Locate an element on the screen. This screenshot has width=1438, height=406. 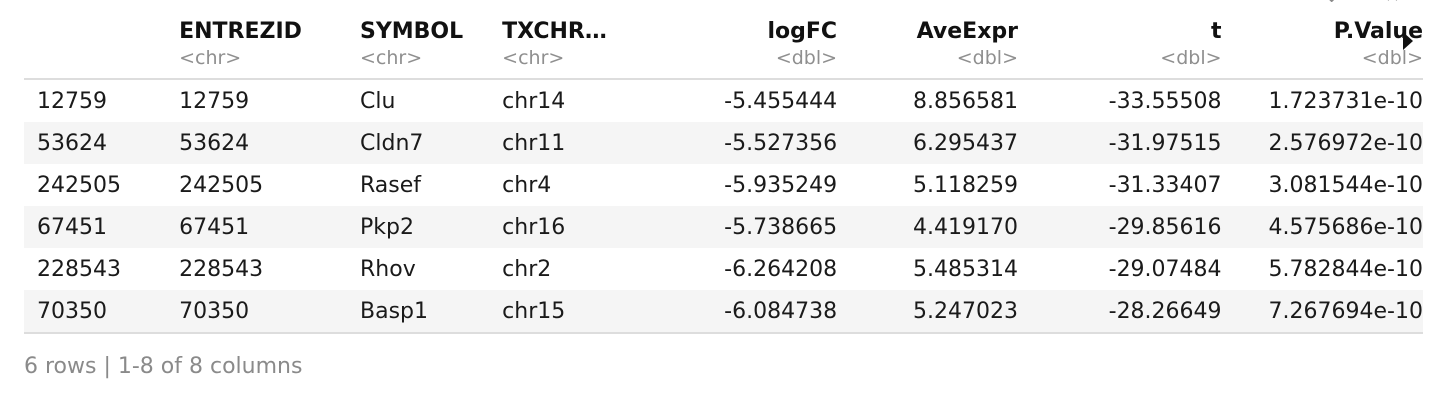
table-cell: -6.084738 is located at coordinates (740, 312).